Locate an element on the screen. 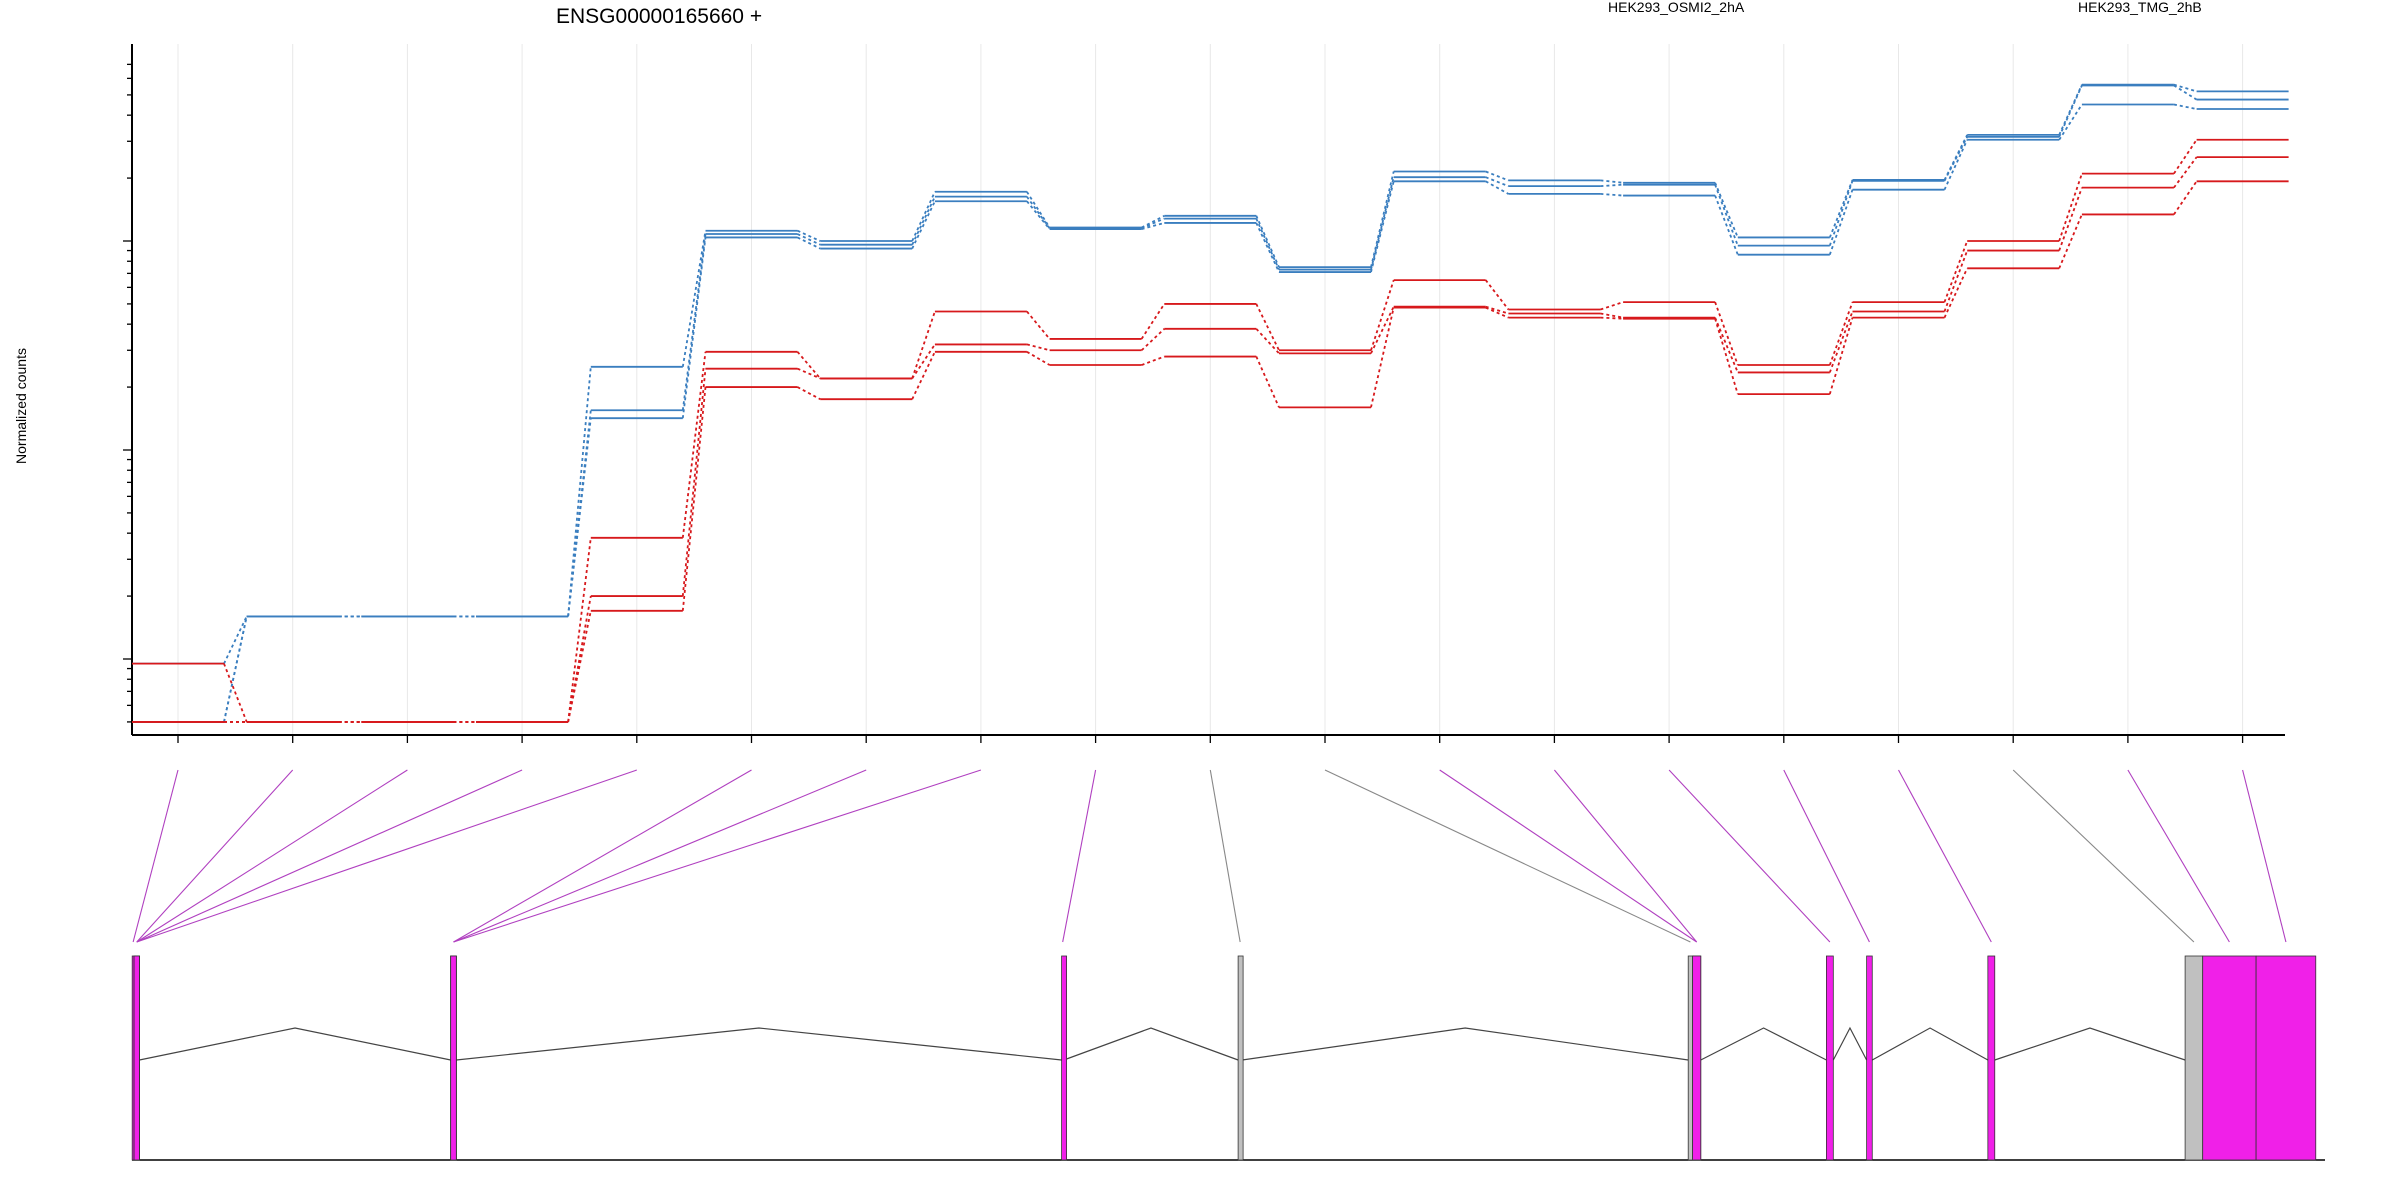 This screenshot has height=1200, width=2400. exon-link-e011 is located at coordinates (1507, 856).